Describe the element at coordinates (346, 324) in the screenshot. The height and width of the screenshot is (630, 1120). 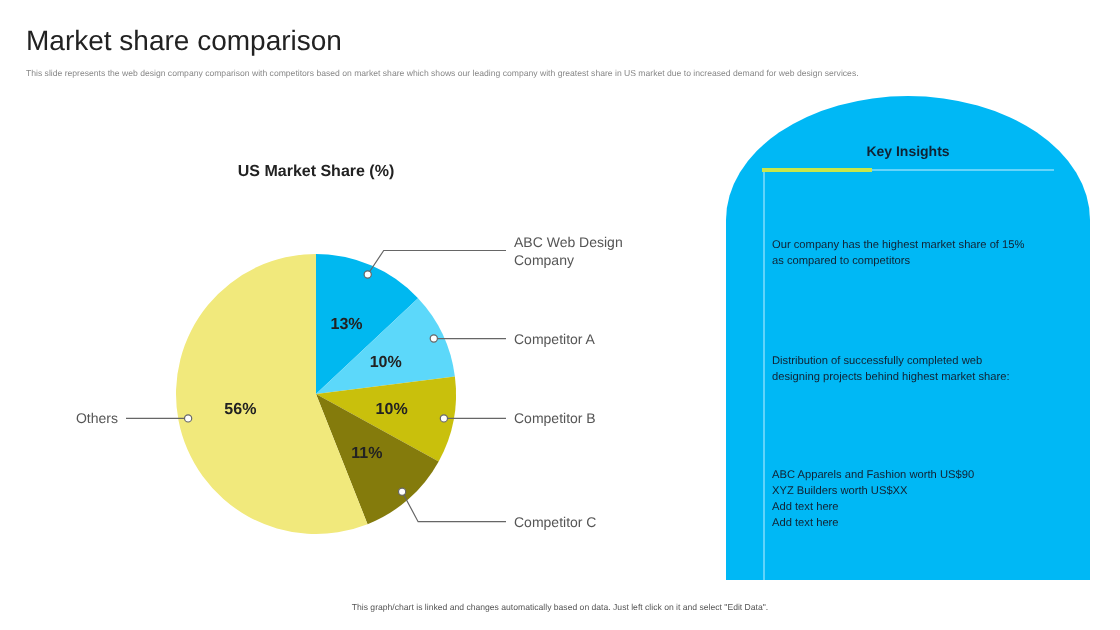
I see `data-label: 13%` at that location.